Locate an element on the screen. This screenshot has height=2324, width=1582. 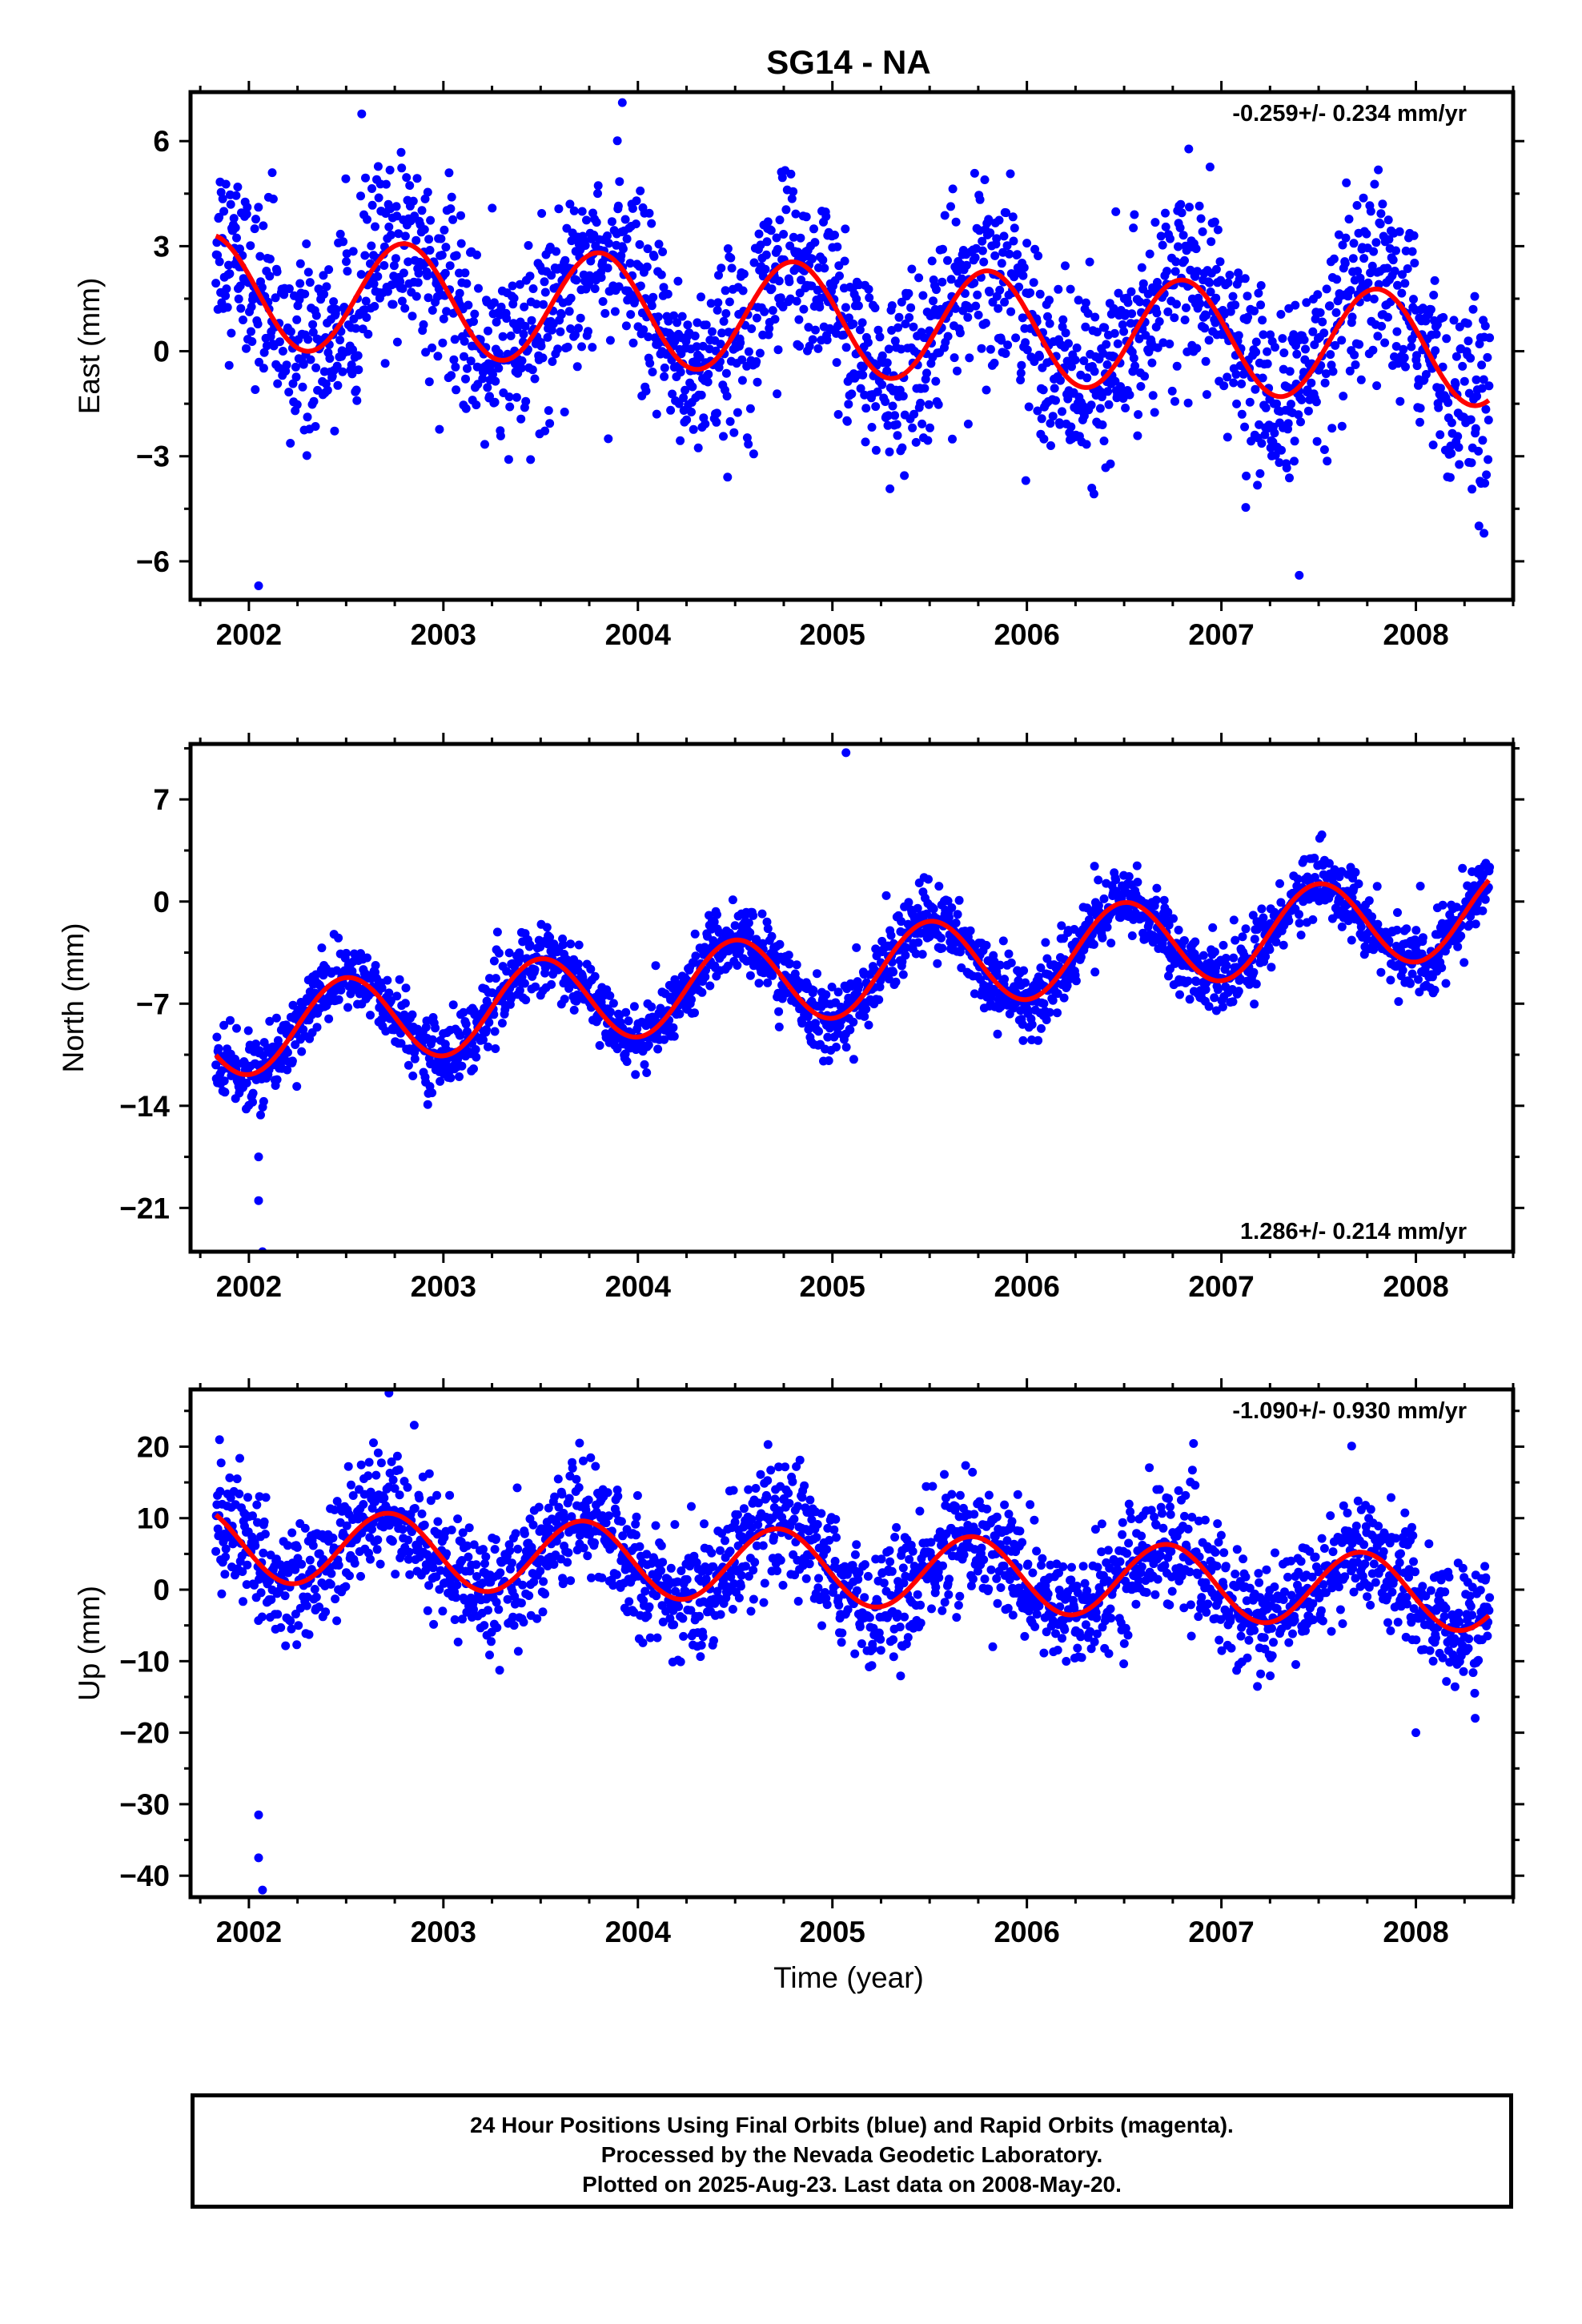
outlier-point is located at coordinates (258, 585).